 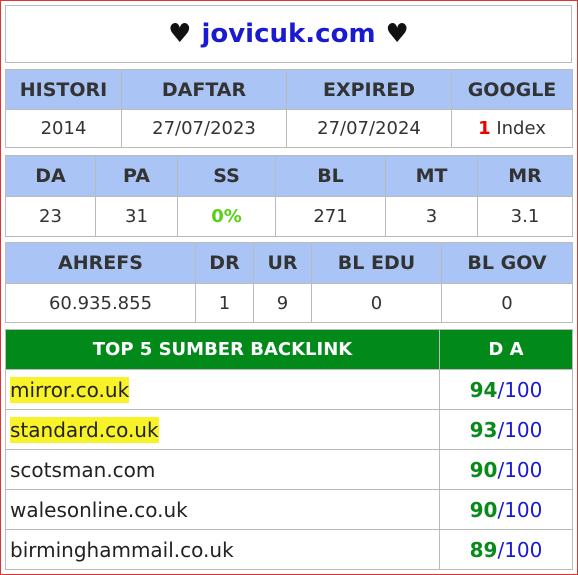 I want to click on backlink-site-cell: walesonline.co.uk, so click(x=222, y=509).